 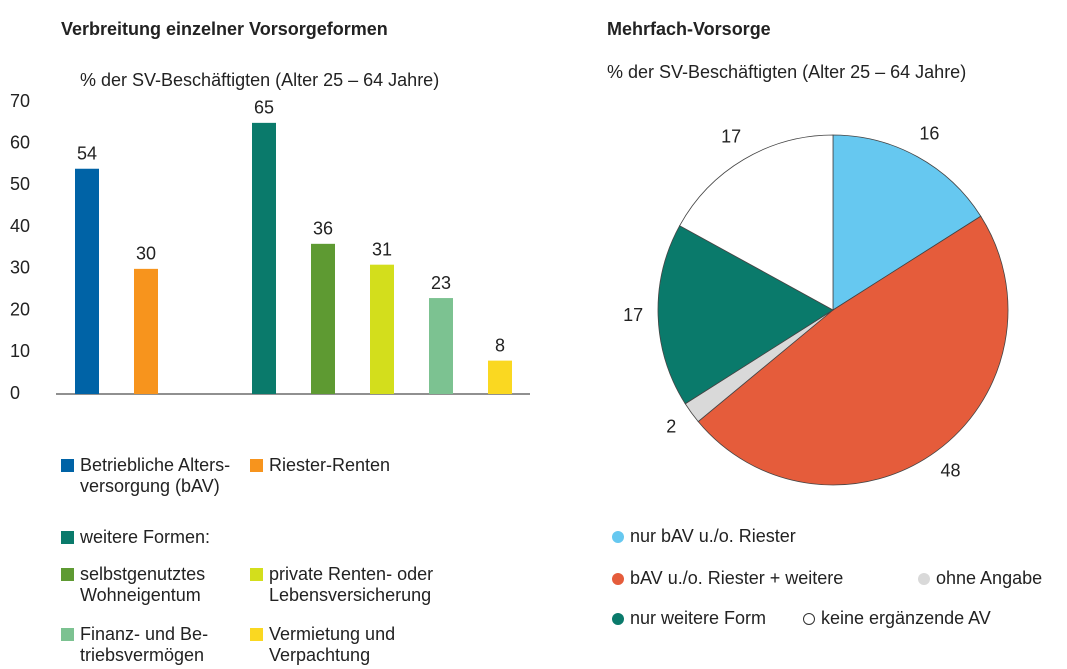 I want to click on legend-label: Finanz- und Be- triebsvermögen, so click(x=144, y=644).